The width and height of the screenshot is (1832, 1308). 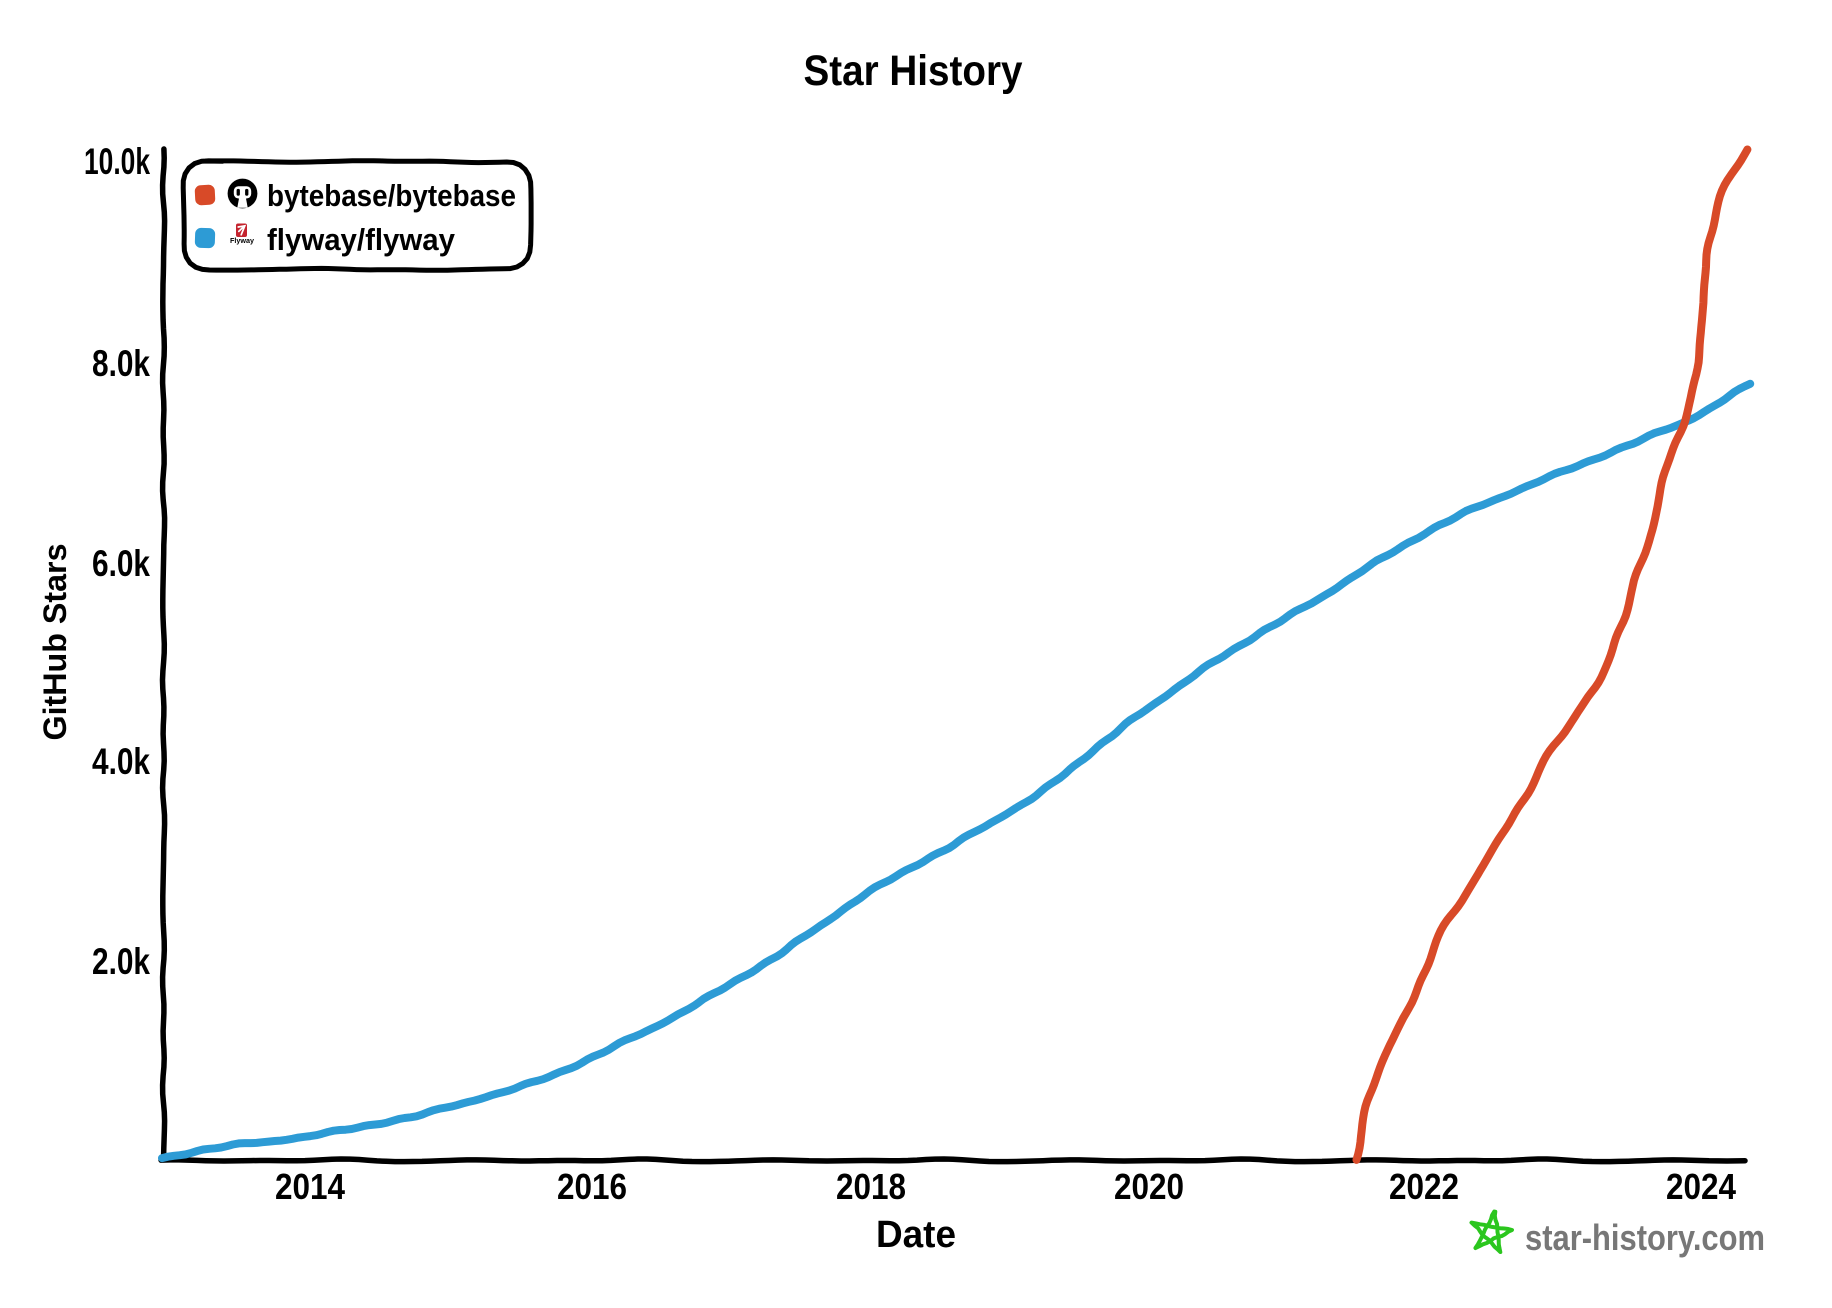 What do you see at coordinates (1149, 1186) in the screenshot?
I see `svg-text: 2020` at bounding box center [1149, 1186].